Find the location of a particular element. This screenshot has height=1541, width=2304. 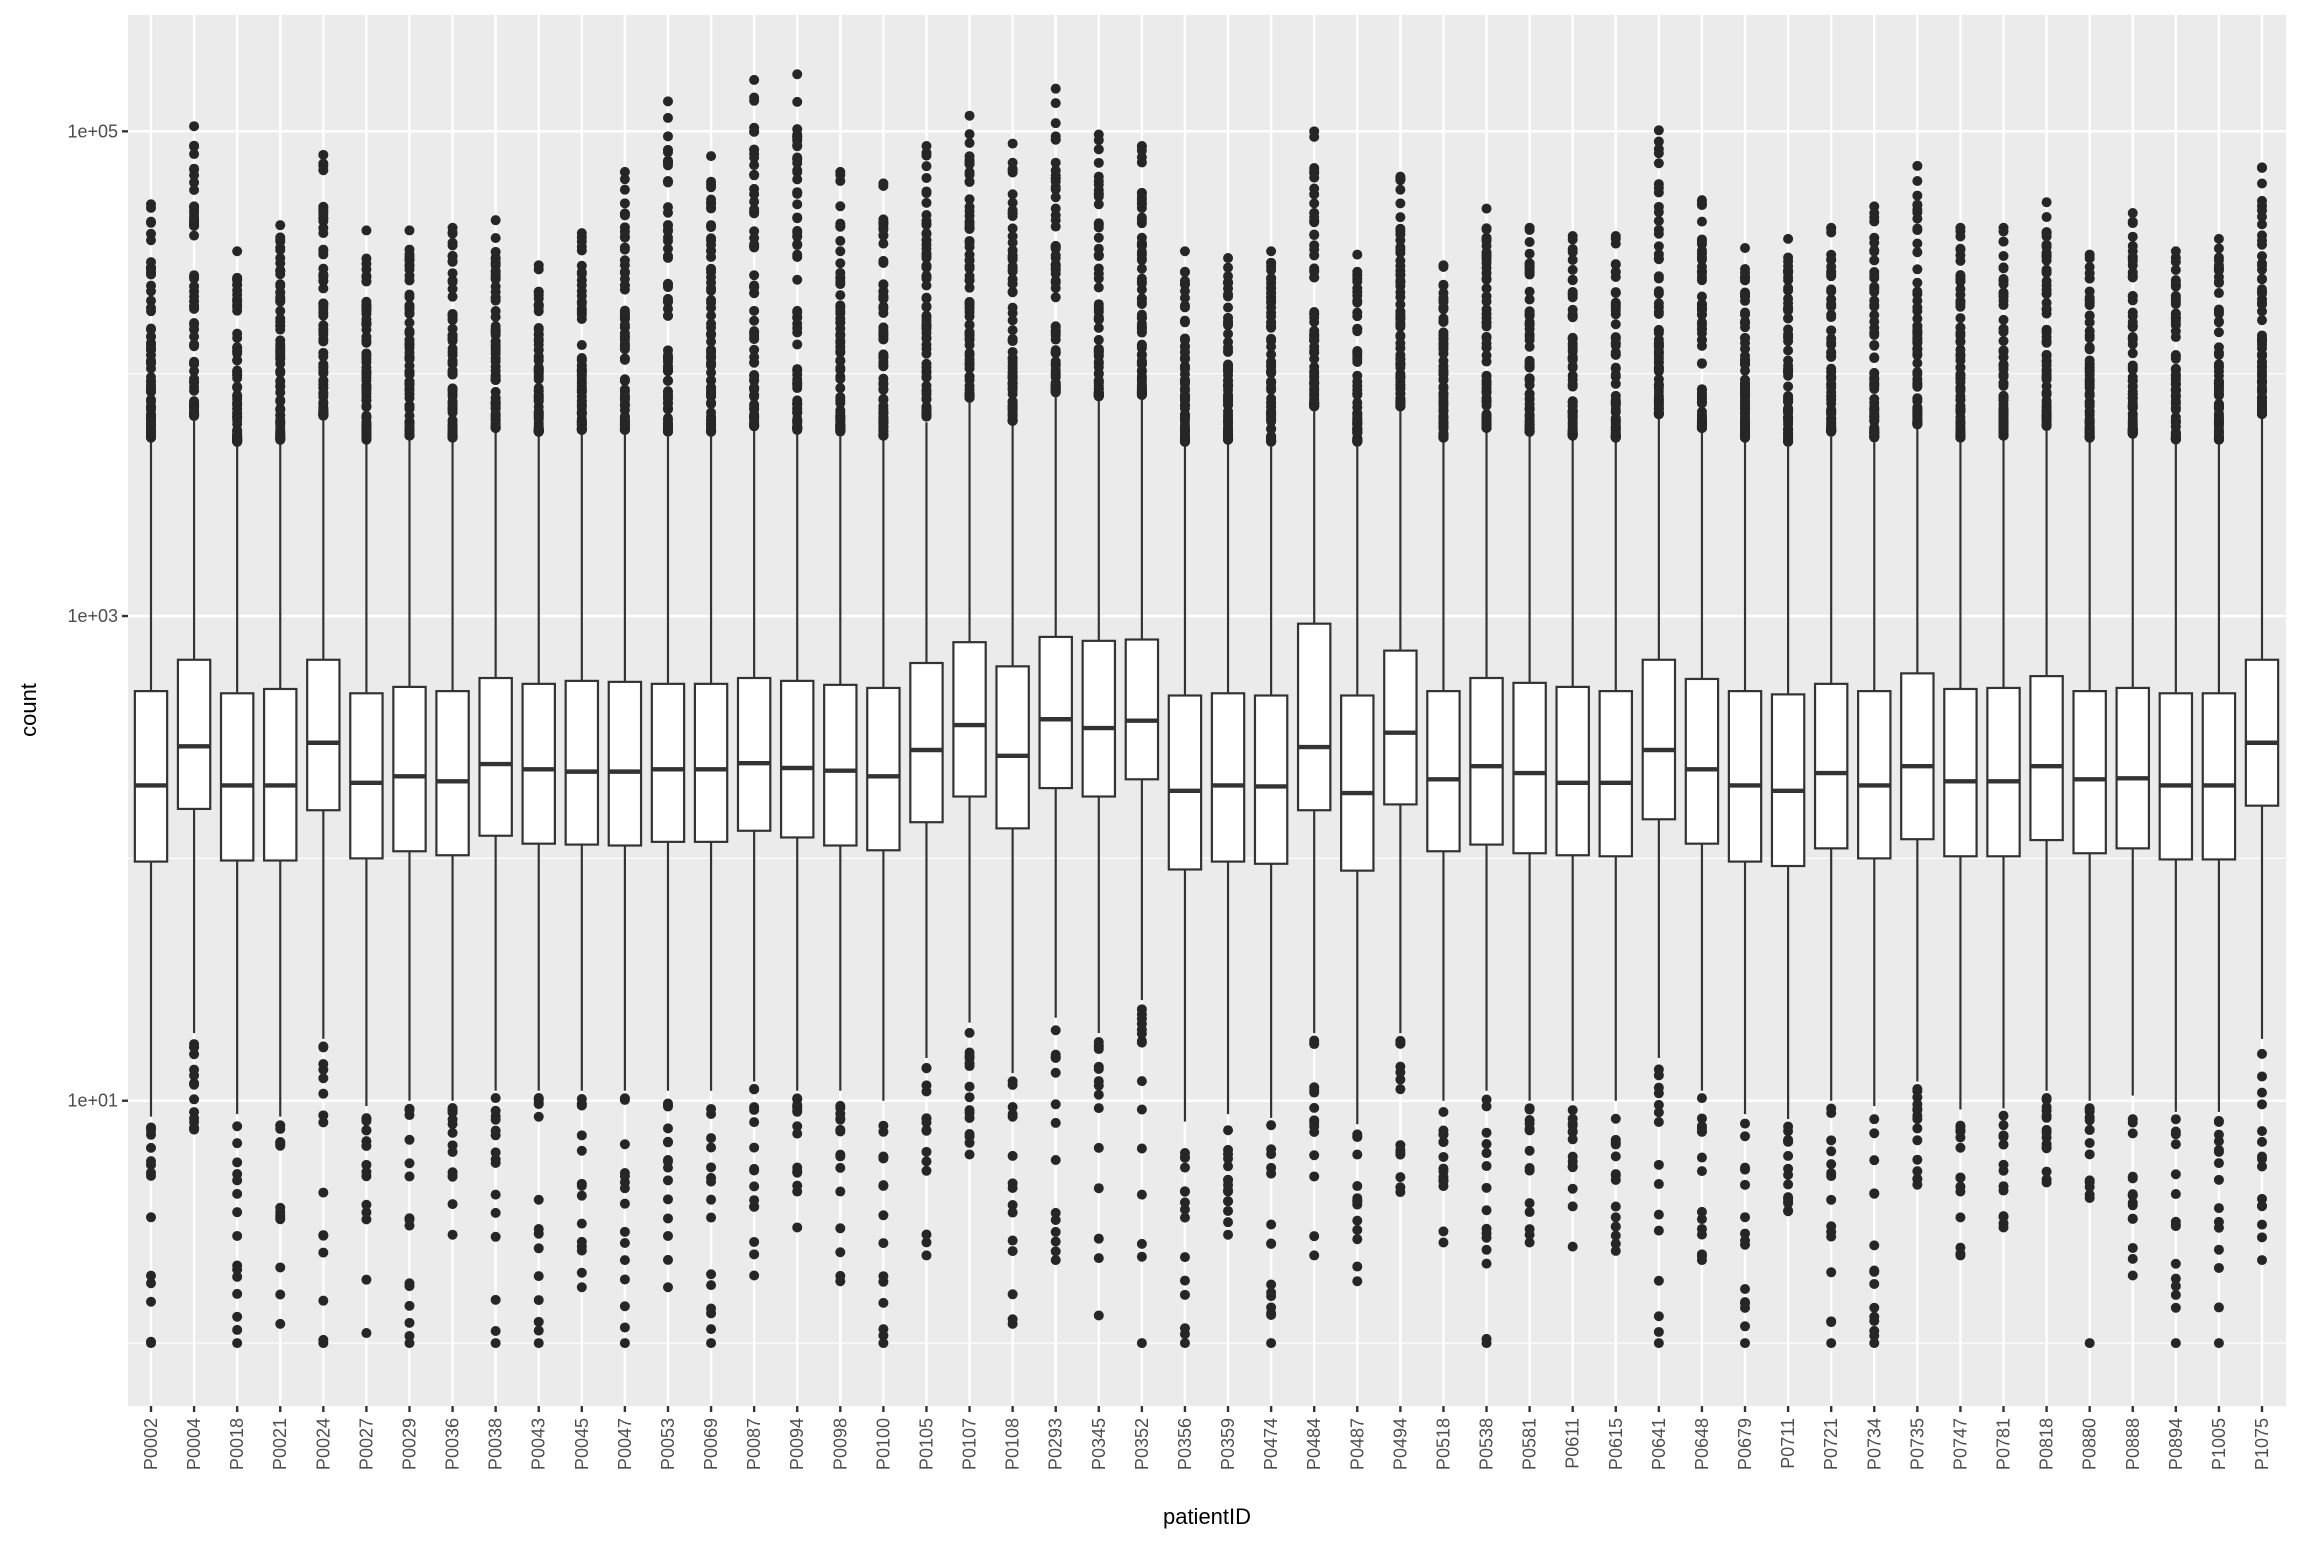

box-P0735 is located at coordinates (1917, 675).